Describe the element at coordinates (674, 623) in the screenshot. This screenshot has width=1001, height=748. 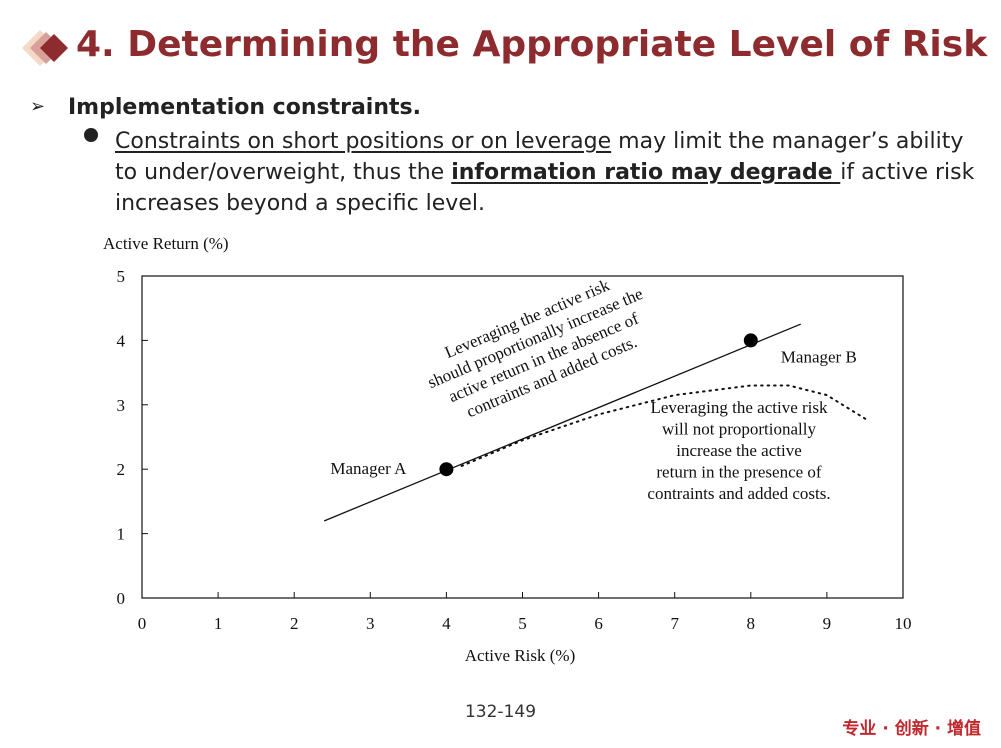
I see `x-tick-label: 7` at that location.